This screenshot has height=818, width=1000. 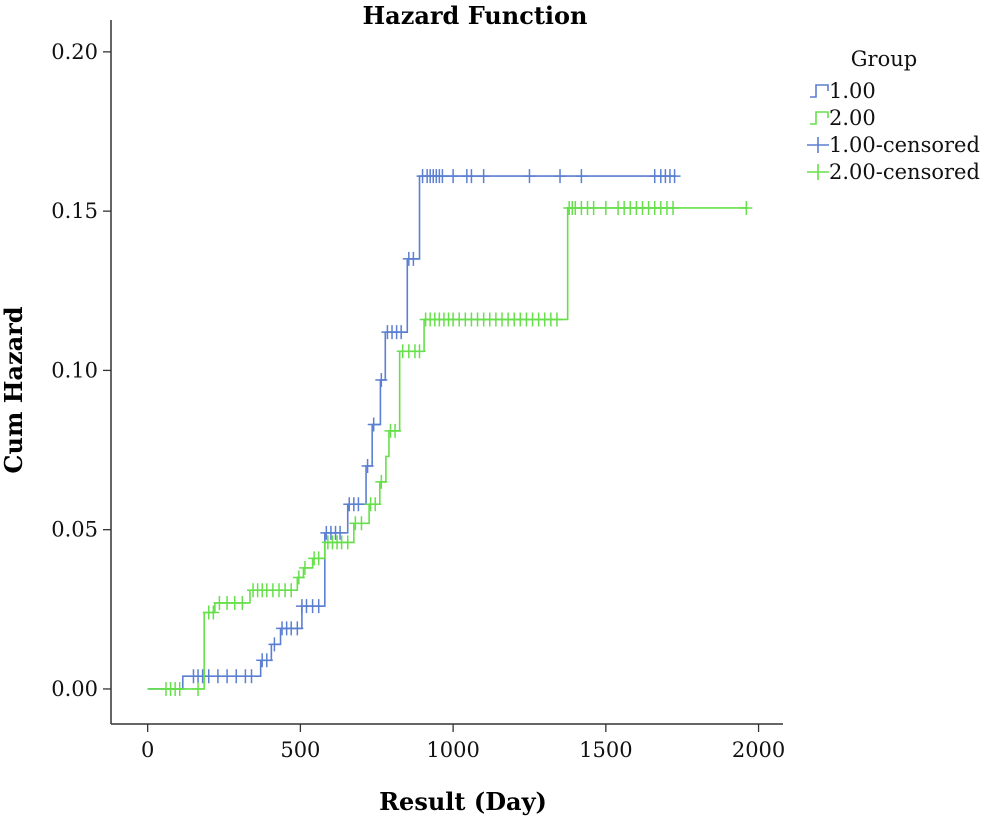 I want to click on y-tick-label: 0.05, so click(x=74, y=530).